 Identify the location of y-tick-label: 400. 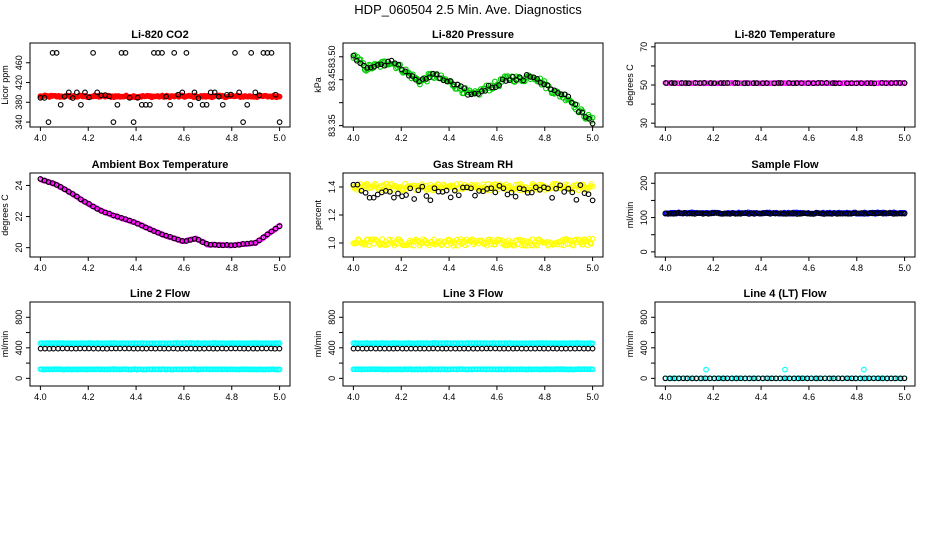
(644, 347).